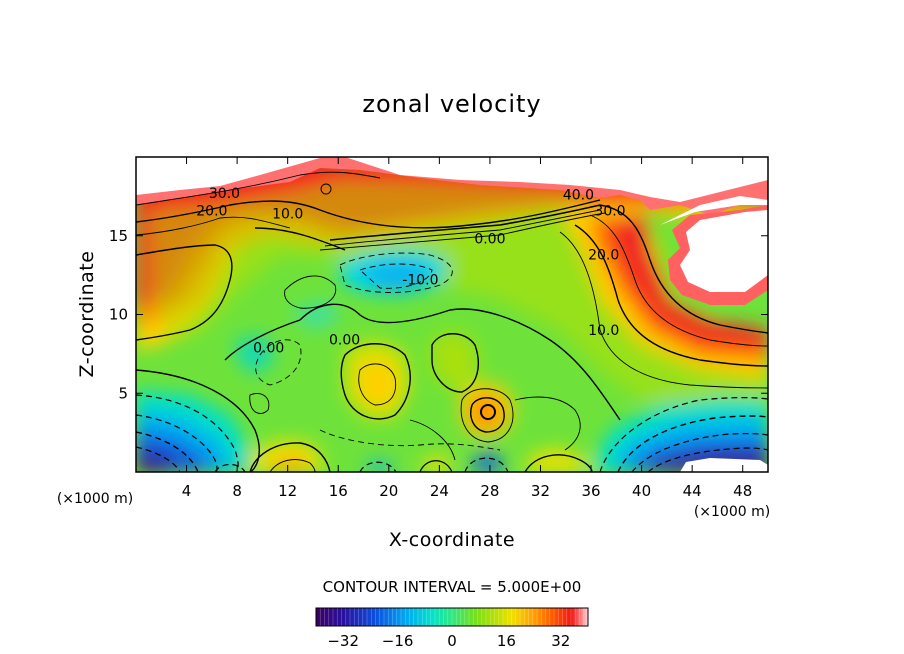  What do you see at coordinates (724, 251) in the screenshot?
I see `missing-right-bulge` at bounding box center [724, 251].